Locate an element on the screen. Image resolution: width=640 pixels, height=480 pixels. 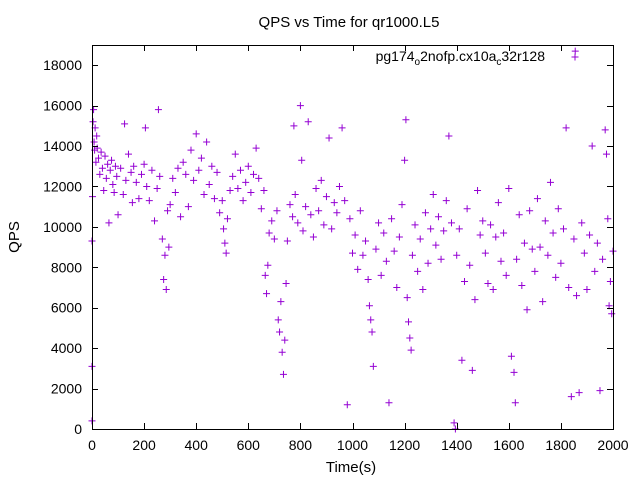
x-tick-label: 1400 is located at coordinates (456, 445).